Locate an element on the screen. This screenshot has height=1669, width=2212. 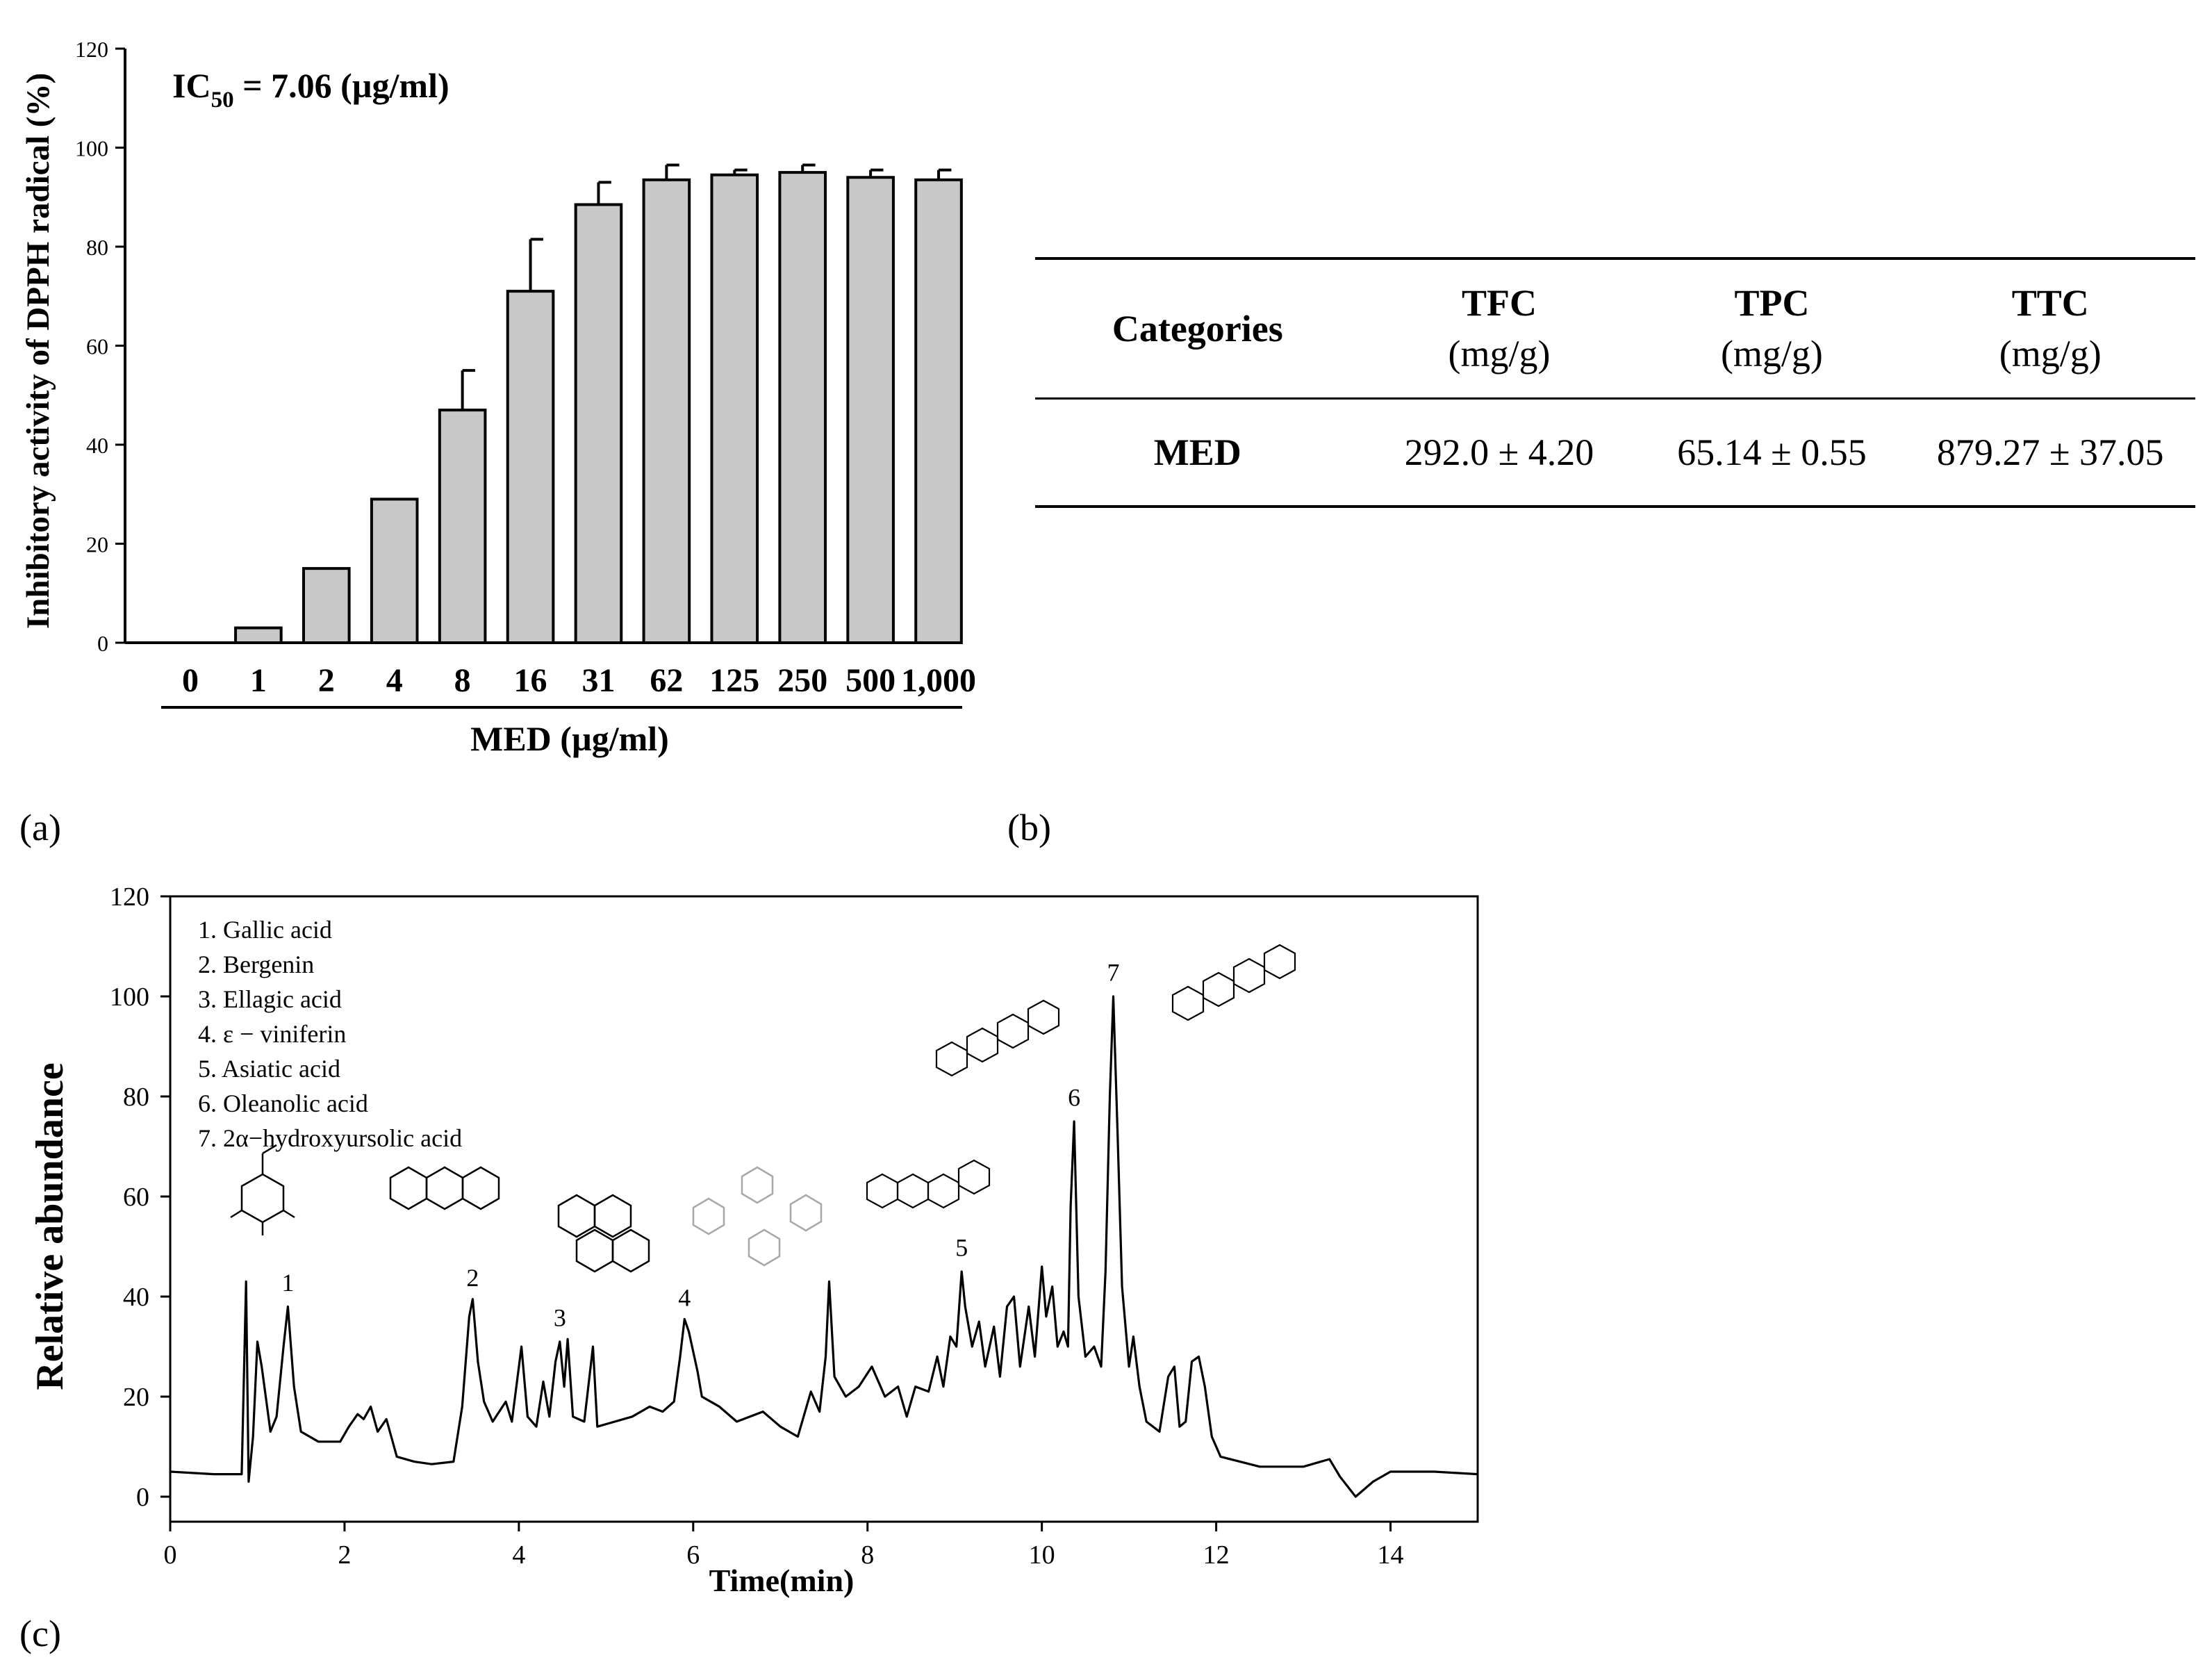
x-tick-label: 1 is located at coordinates (258, 680).